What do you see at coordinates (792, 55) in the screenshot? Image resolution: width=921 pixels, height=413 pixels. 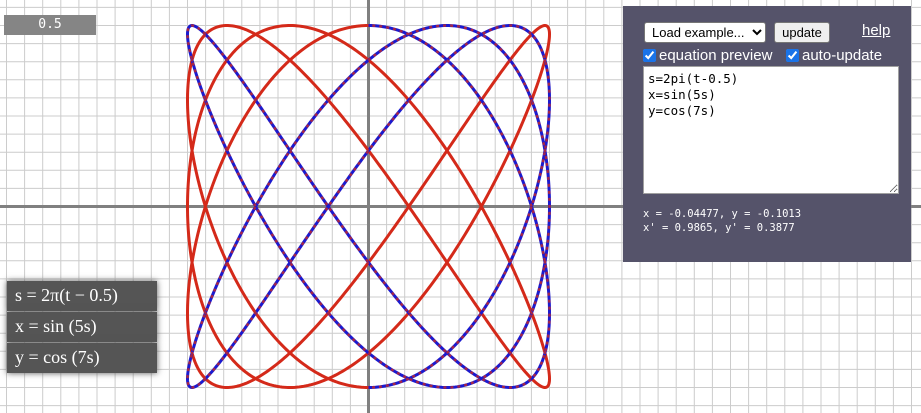 I see `auto-update-checkbox` at bounding box center [792, 55].